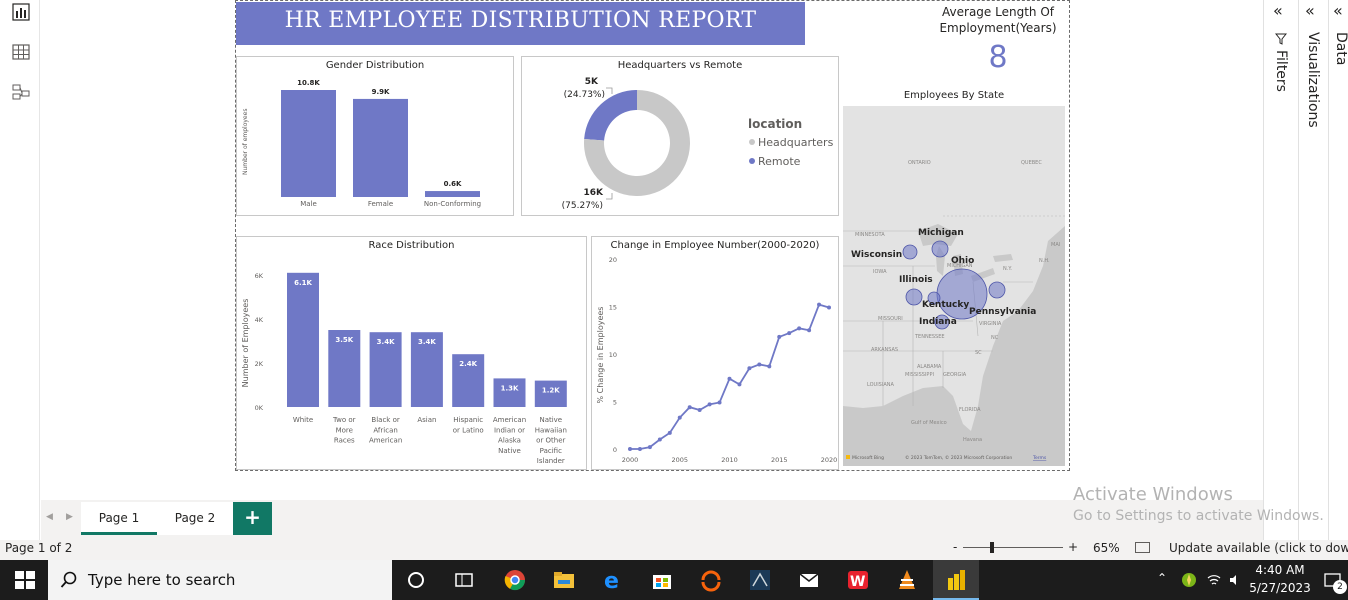 The height and width of the screenshot is (600, 1348). Describe the element at coordinates (1189, 580) in the screenshot. I see `tray-app-icon` at that location.